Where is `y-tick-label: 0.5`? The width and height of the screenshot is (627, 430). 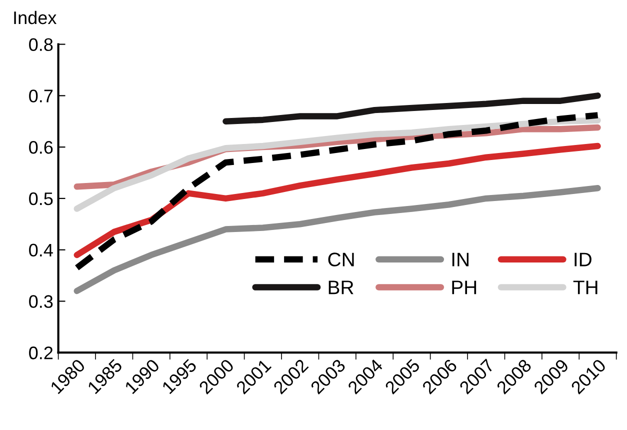
y-tick-label: 0.5 is located at coordinates (41, 199).